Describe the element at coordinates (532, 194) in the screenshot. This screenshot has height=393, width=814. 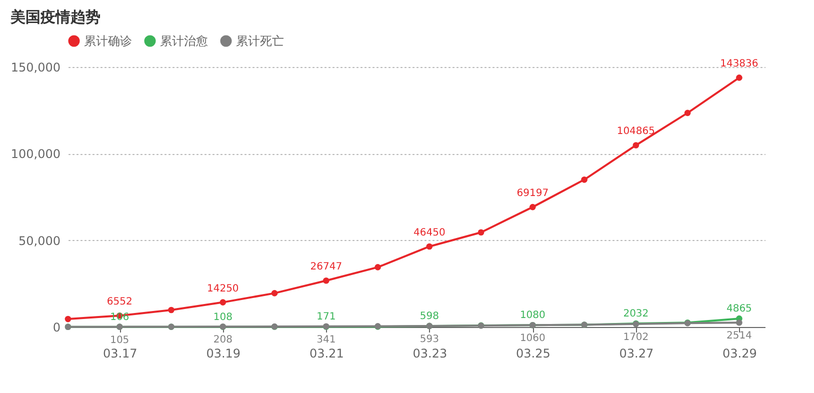
I see `data-label: 69197` at that location.